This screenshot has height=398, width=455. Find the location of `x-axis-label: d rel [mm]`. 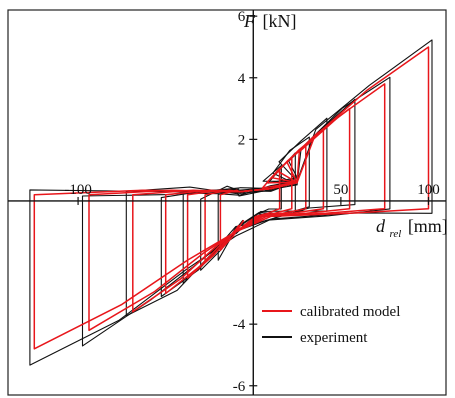

x-axis-label: d rel [mm] is located at coordinates (412, 228).